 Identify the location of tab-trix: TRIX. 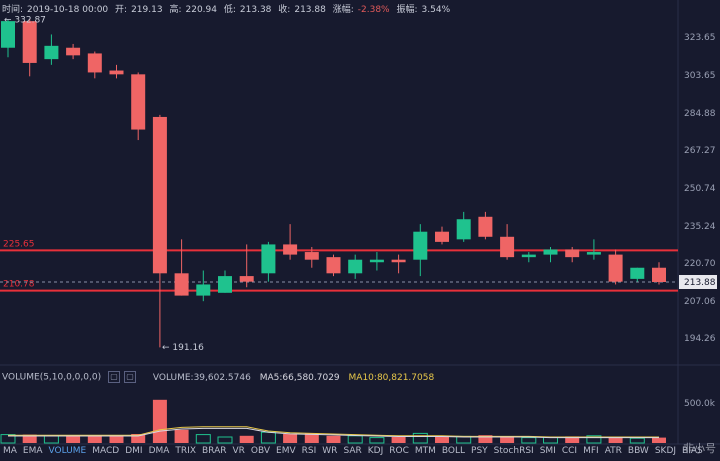
(185, 451).